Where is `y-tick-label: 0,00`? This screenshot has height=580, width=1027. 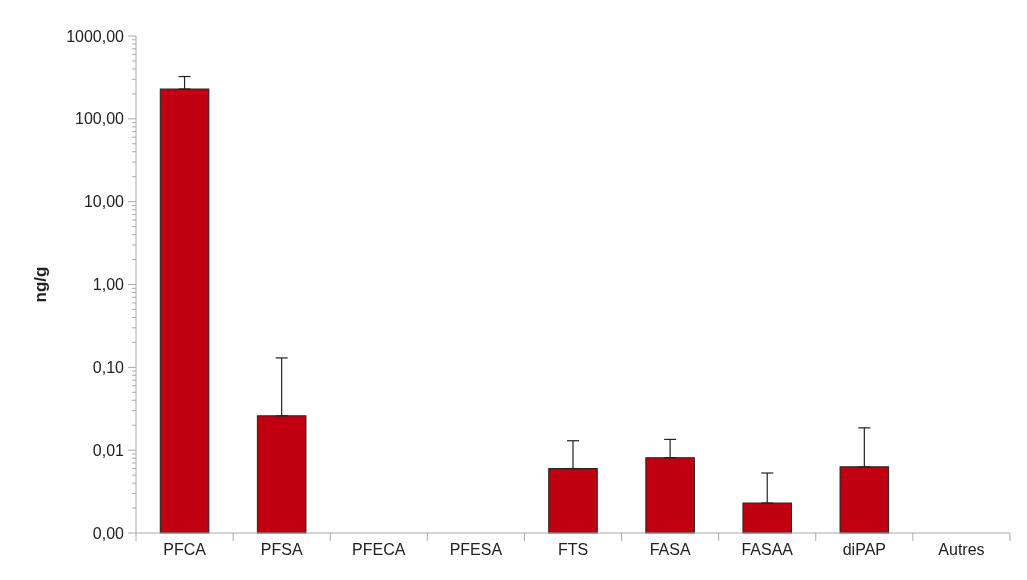 y-tick-label: 0,00 is located at coordinates (108, 533).